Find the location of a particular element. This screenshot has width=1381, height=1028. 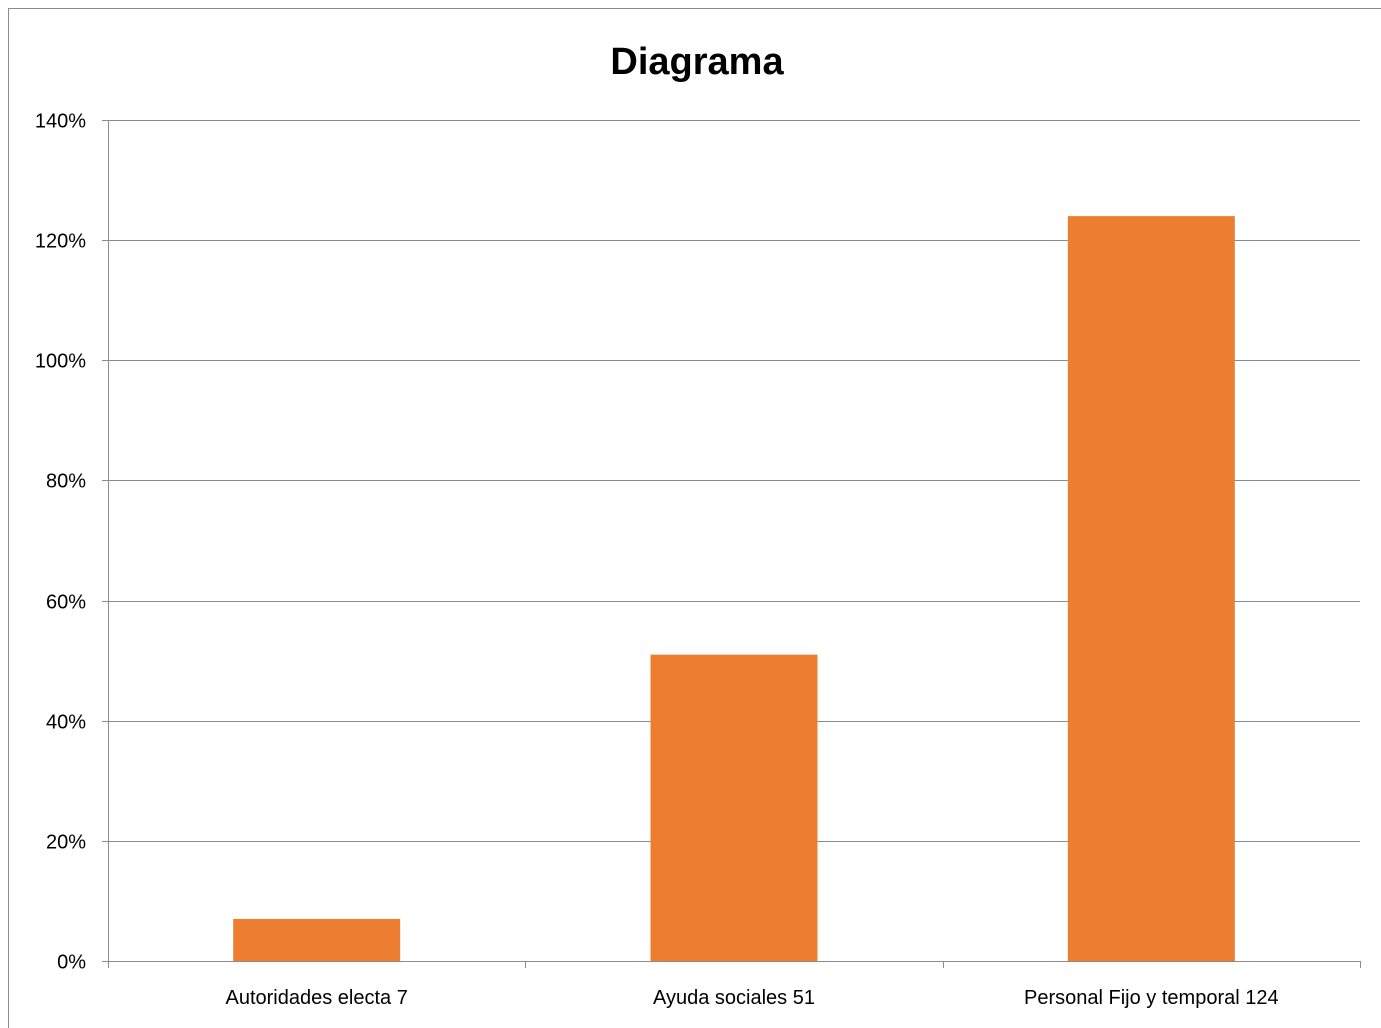

y-tick-label: 80% is located at coordinates (66, 482).